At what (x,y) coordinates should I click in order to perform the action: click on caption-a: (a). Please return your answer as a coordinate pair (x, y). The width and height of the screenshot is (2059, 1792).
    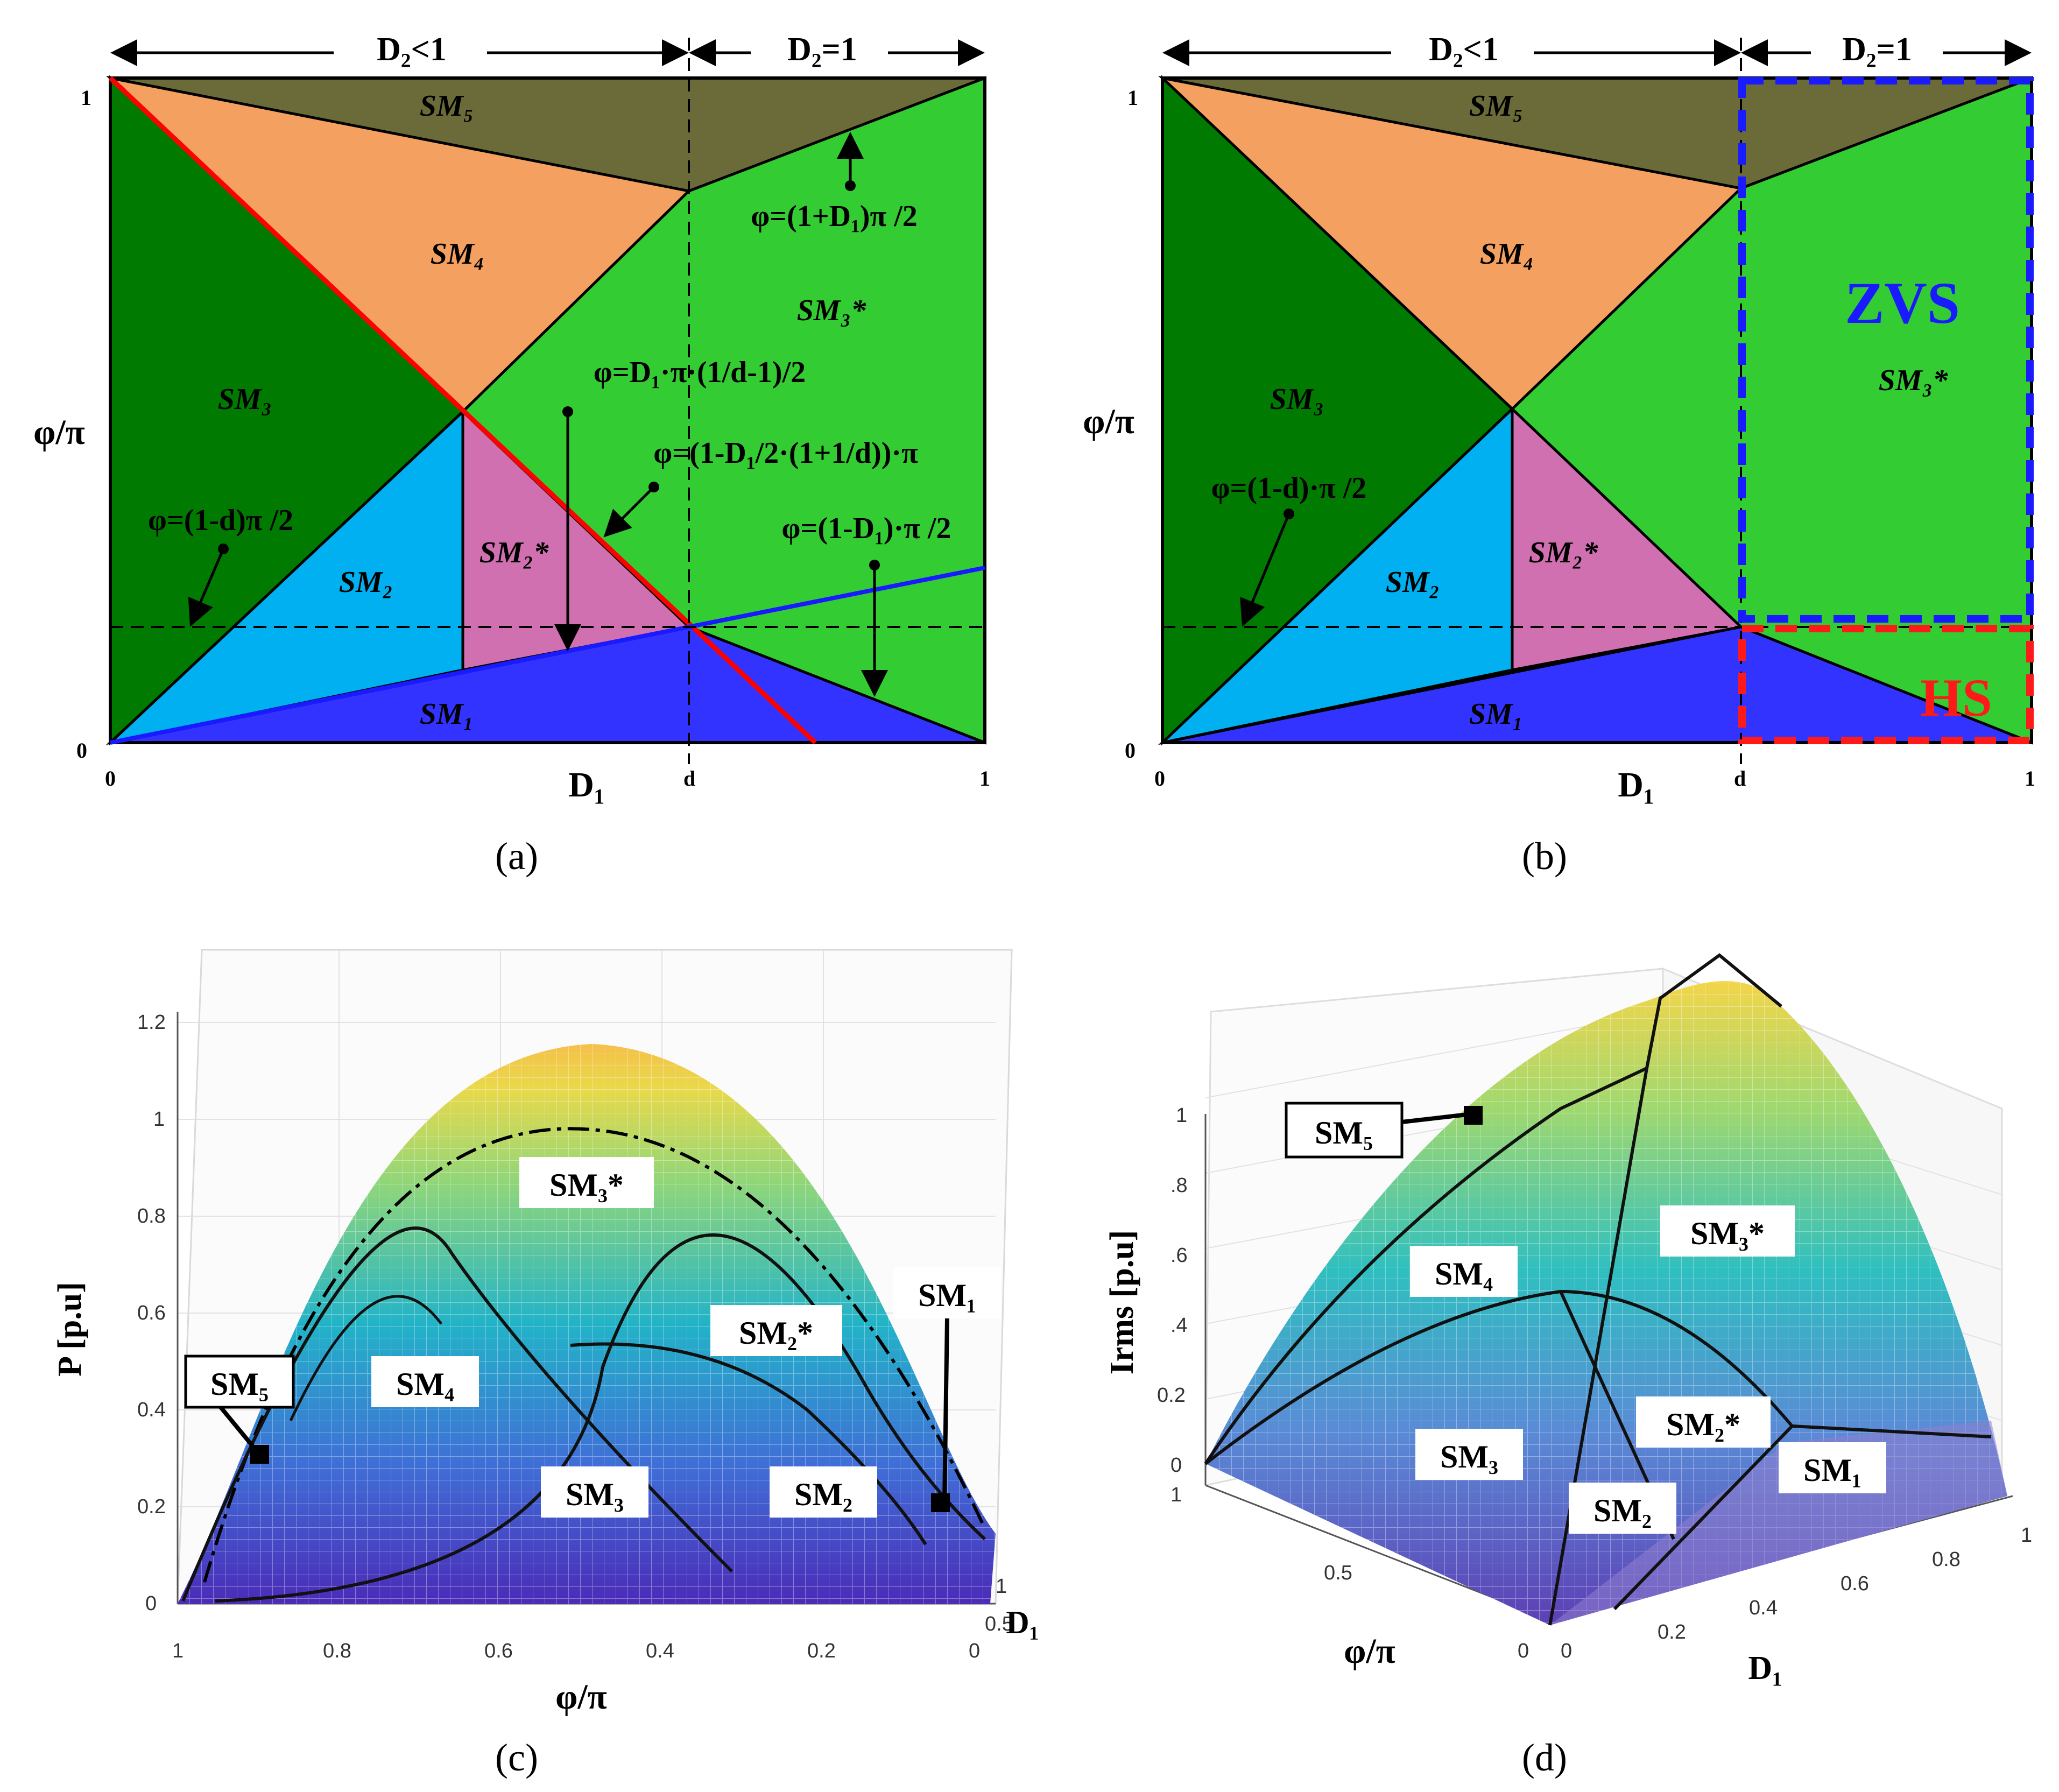
    Looking at the image, I should click on (516, 857).